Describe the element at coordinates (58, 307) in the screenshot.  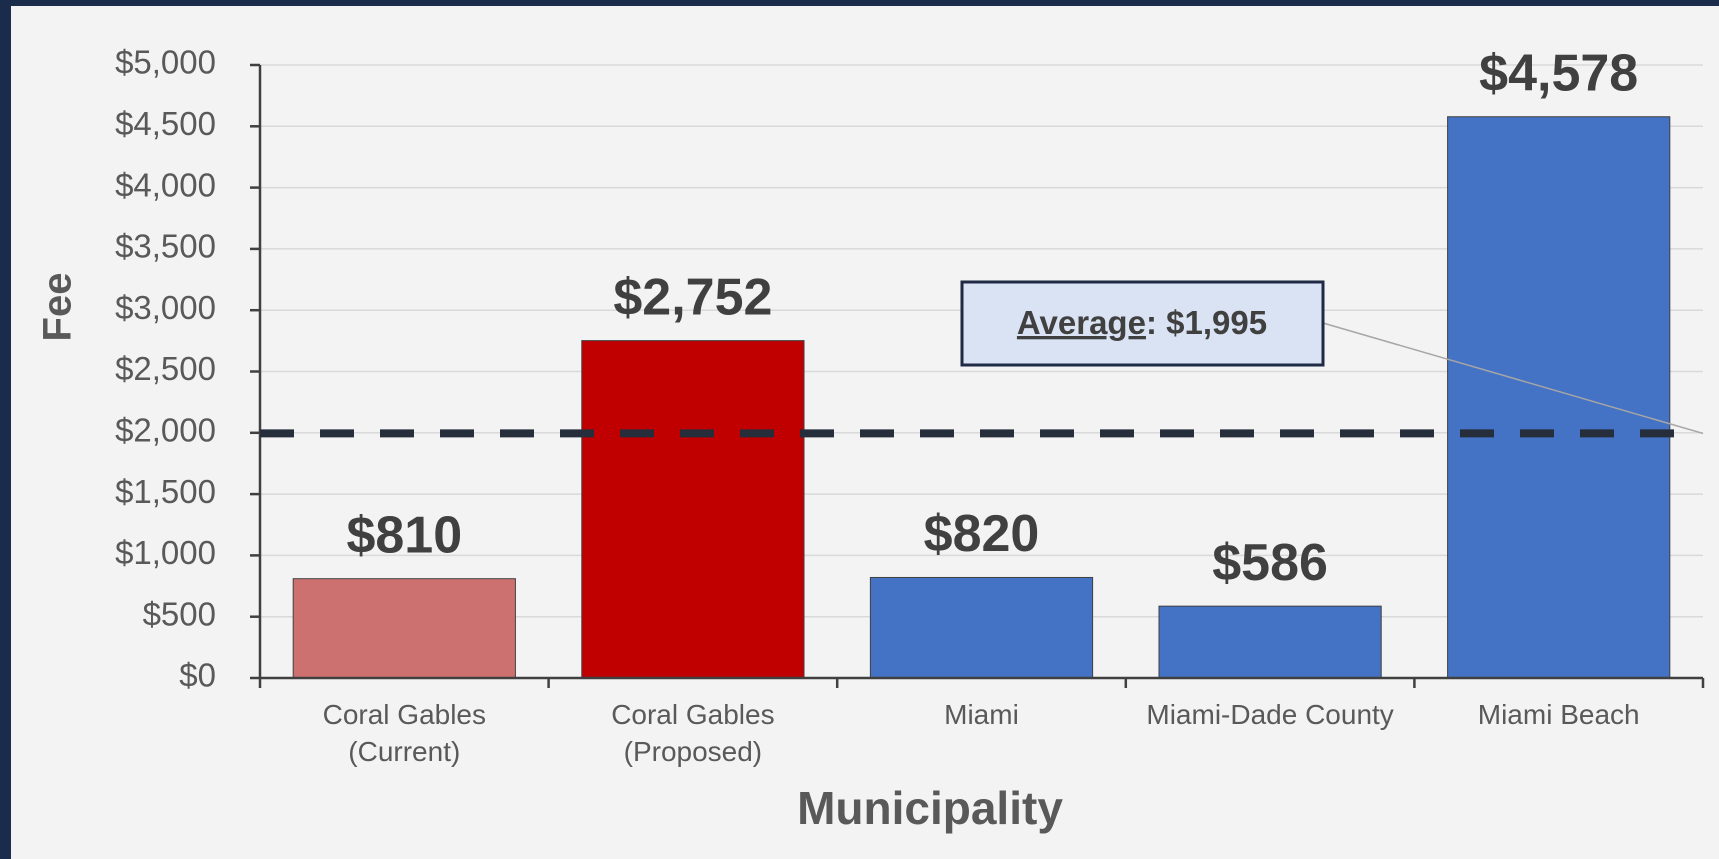
I see `y-axis-title: Fee` at that location.